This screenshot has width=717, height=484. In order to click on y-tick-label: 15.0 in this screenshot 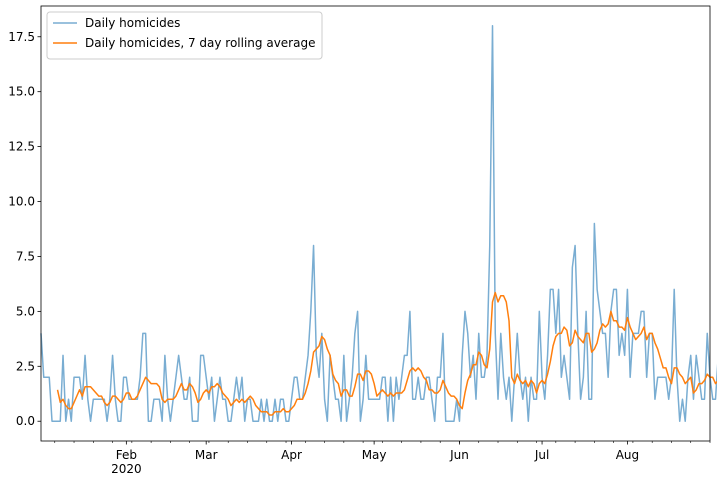, I will do `click(21, 92)`.